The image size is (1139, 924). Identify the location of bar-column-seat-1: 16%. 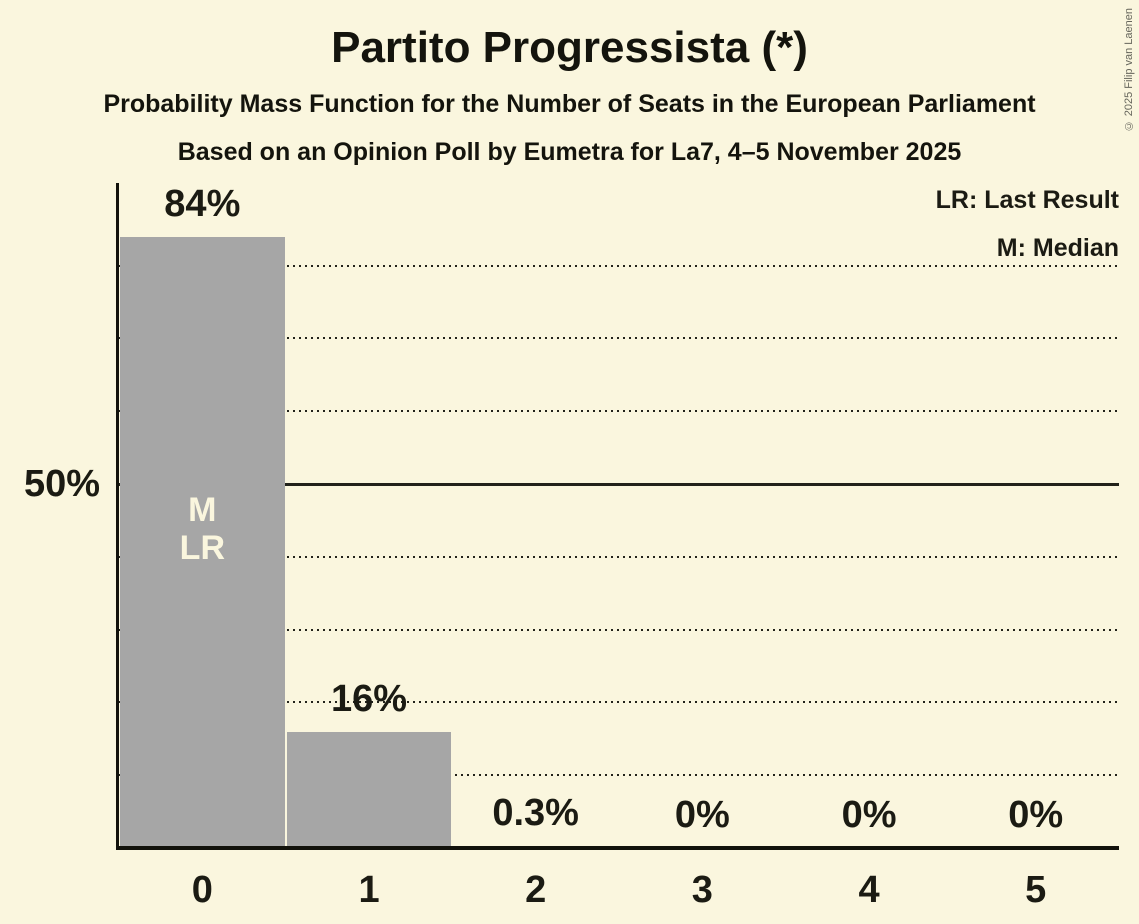
(369, 515).